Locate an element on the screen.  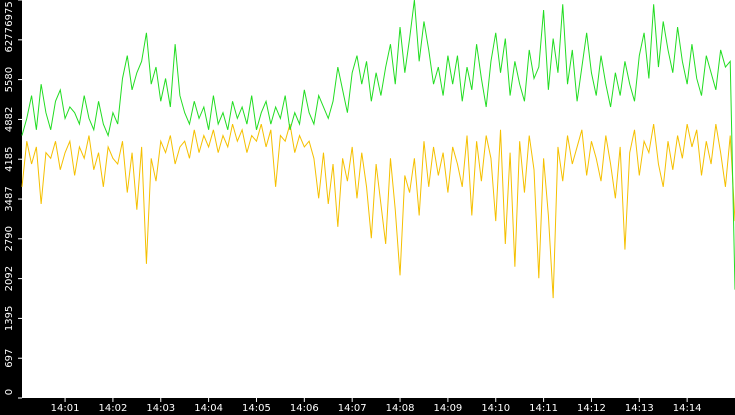
y-tick-label: 4185 is located at coordinates (9, 158).